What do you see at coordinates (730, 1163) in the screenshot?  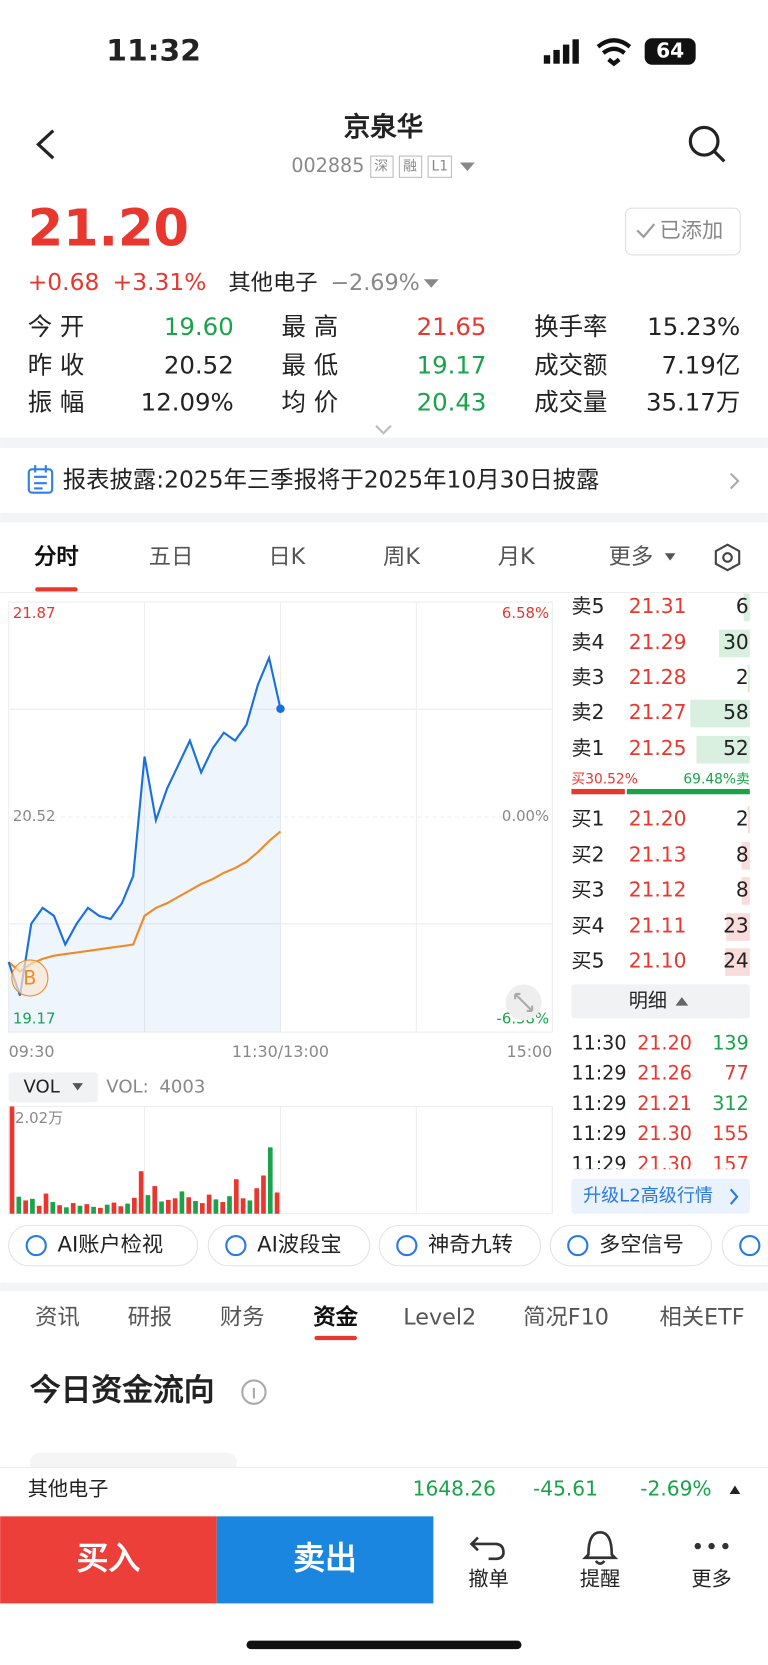 I see `trade-qty: 157` at bounding box center [730, 1163].